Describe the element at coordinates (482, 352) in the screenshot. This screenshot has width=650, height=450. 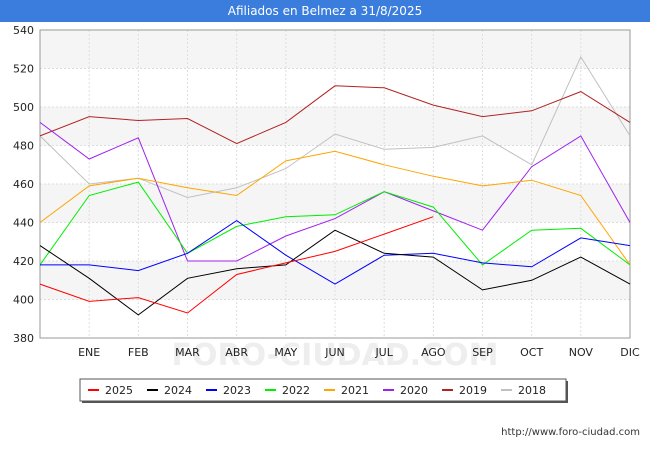
I see `x-tick-label: SEP` at that location.